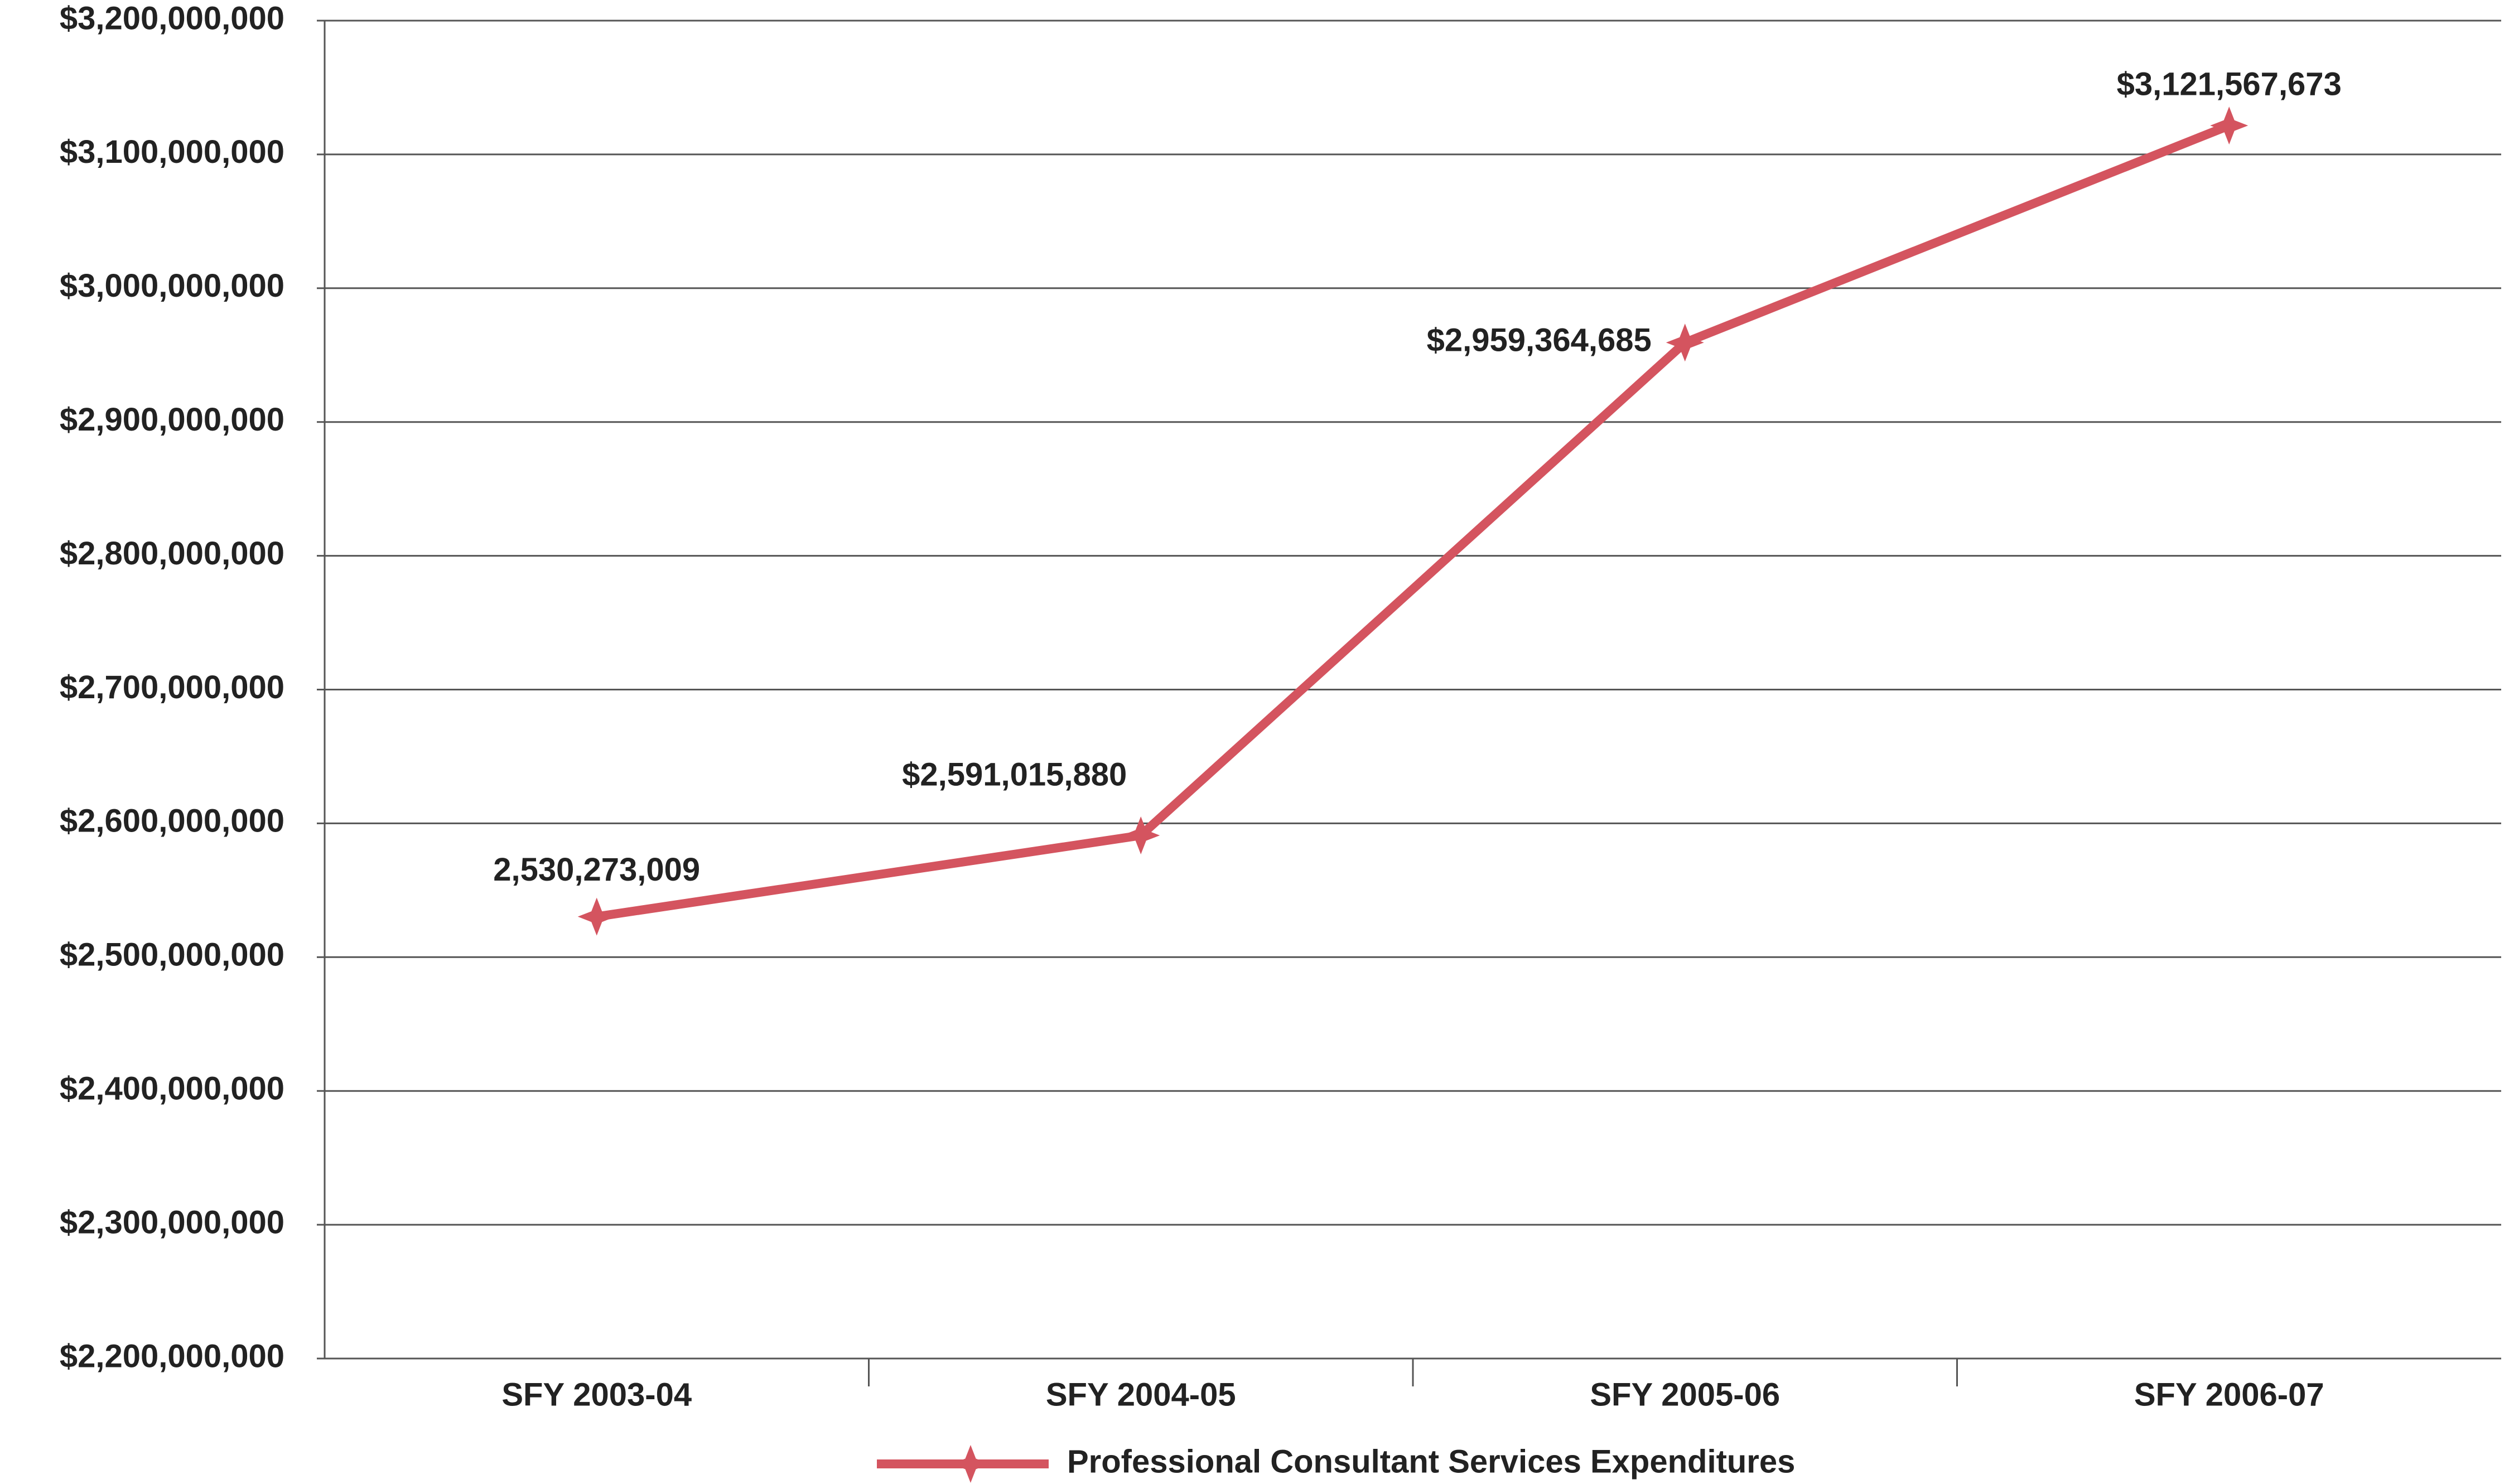 The height and width of the screenshot is (1484, 2509). I want to click on legend-marker, so click(971, 1464).